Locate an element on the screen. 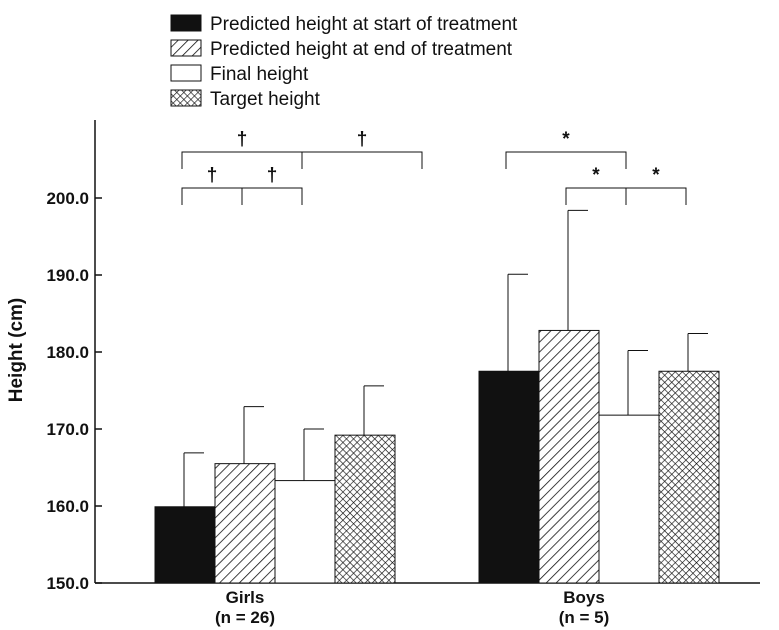 The height and width of the screenshot is (630, 779). x-category-label-boys: Boys is located at coordinates (584, 597).